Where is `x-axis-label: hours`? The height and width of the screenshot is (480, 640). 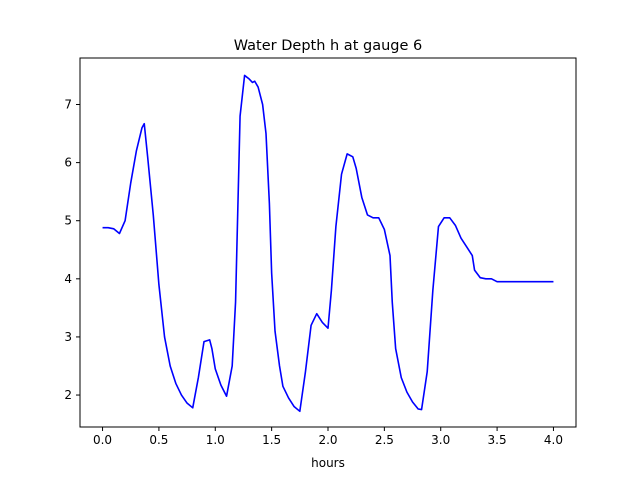 x-axis-label: hours is located at coordinates (328, 463).